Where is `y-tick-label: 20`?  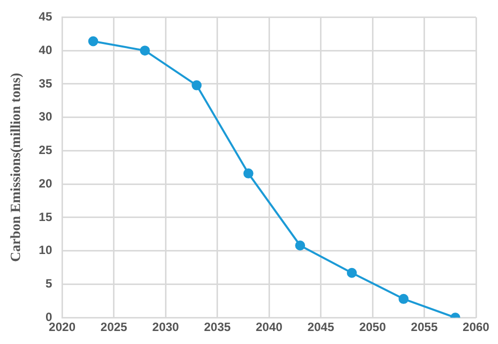
y-tick-label: 20 is located at coordinates (45, 183).